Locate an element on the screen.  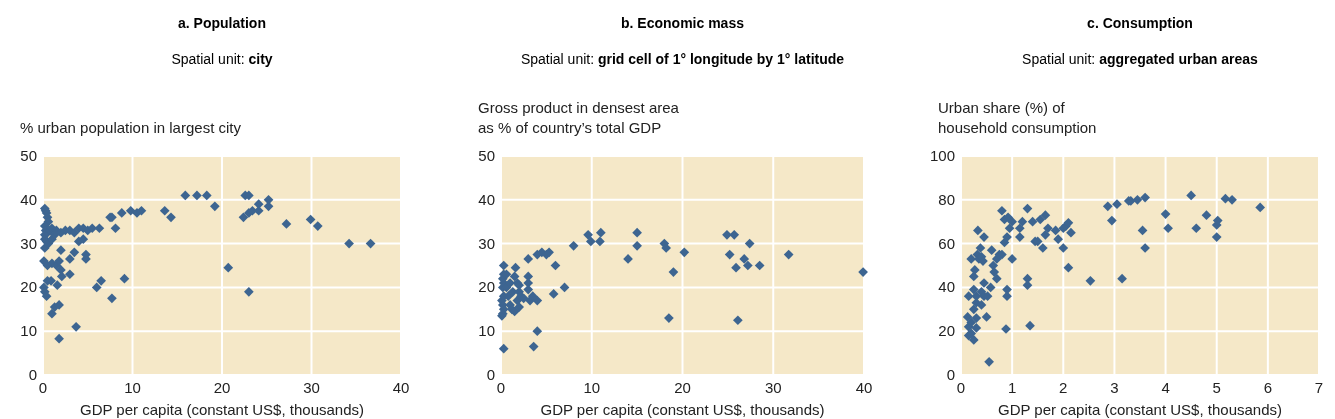
y-axis-title: Urban share (%) of household consumption is located at coordinates (1017, 117).